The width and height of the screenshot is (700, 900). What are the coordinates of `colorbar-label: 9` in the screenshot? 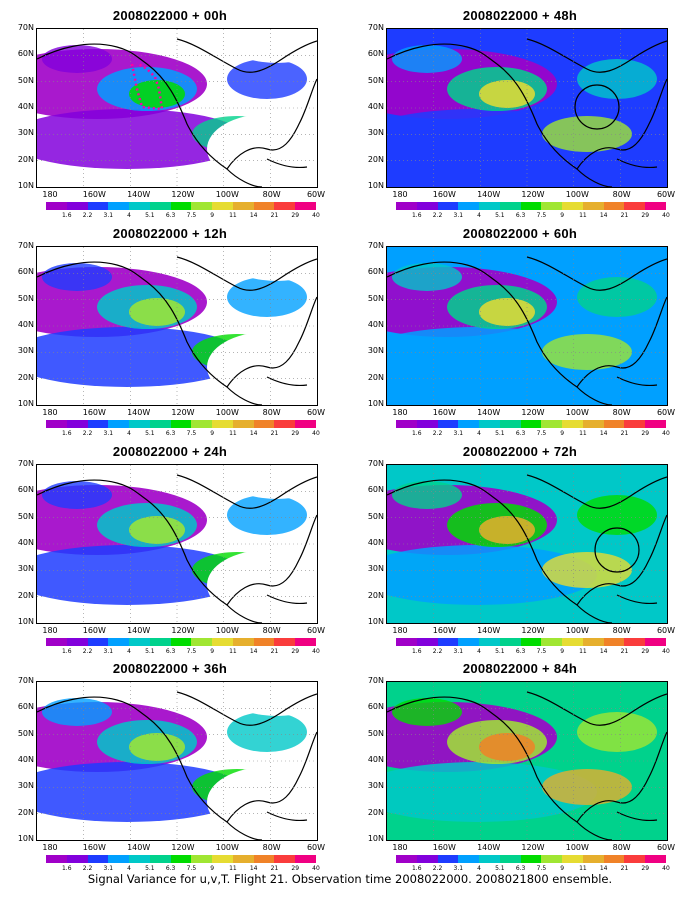 It's located at (212, 651).